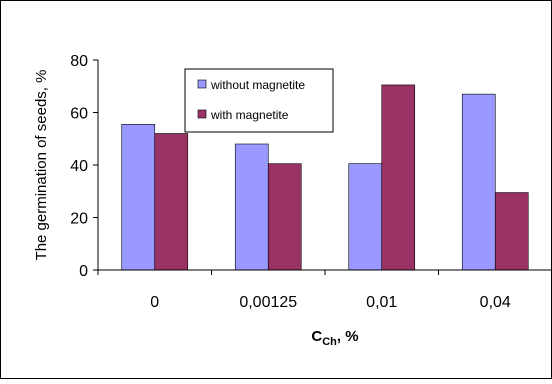 This screenshot has width=552, height=384. What do you see at coordinates (79, 219) in the screenshot?
I see `y-tick-label: 20` at bounding box center [79, 219].